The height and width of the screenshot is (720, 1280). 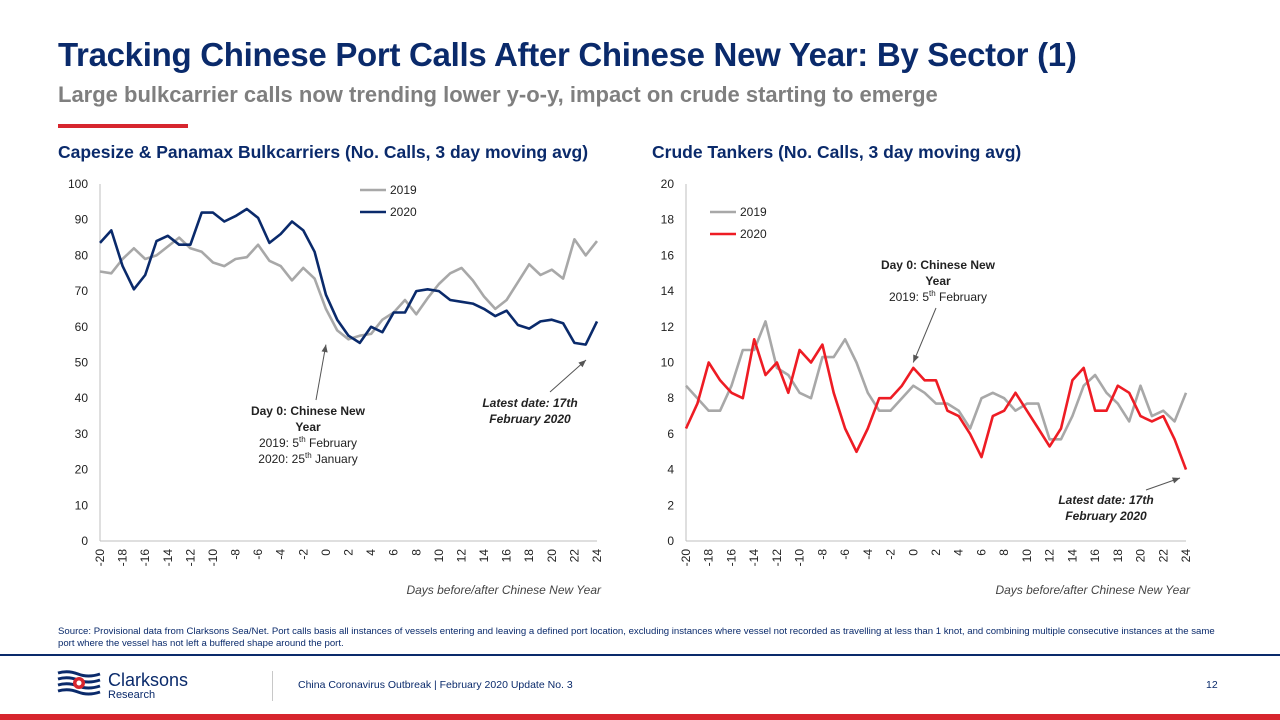 I want to click on title-accent-bar, so click(x=123, y=126).